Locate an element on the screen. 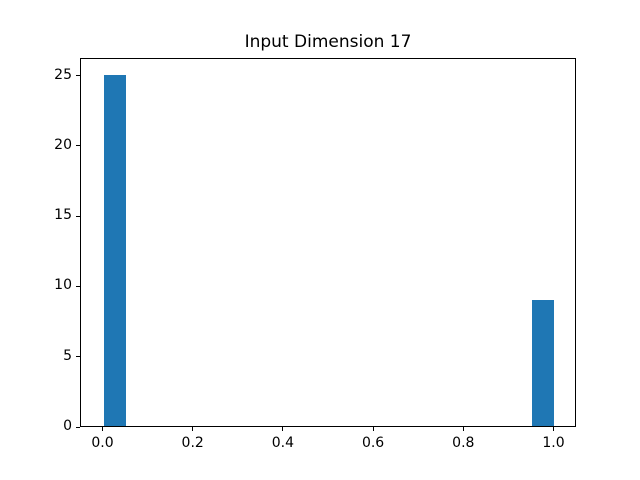 Image resolution: width=640 pixels, height=480 pixels. y-tick-label: 10 is located at coordinates (63, 285).